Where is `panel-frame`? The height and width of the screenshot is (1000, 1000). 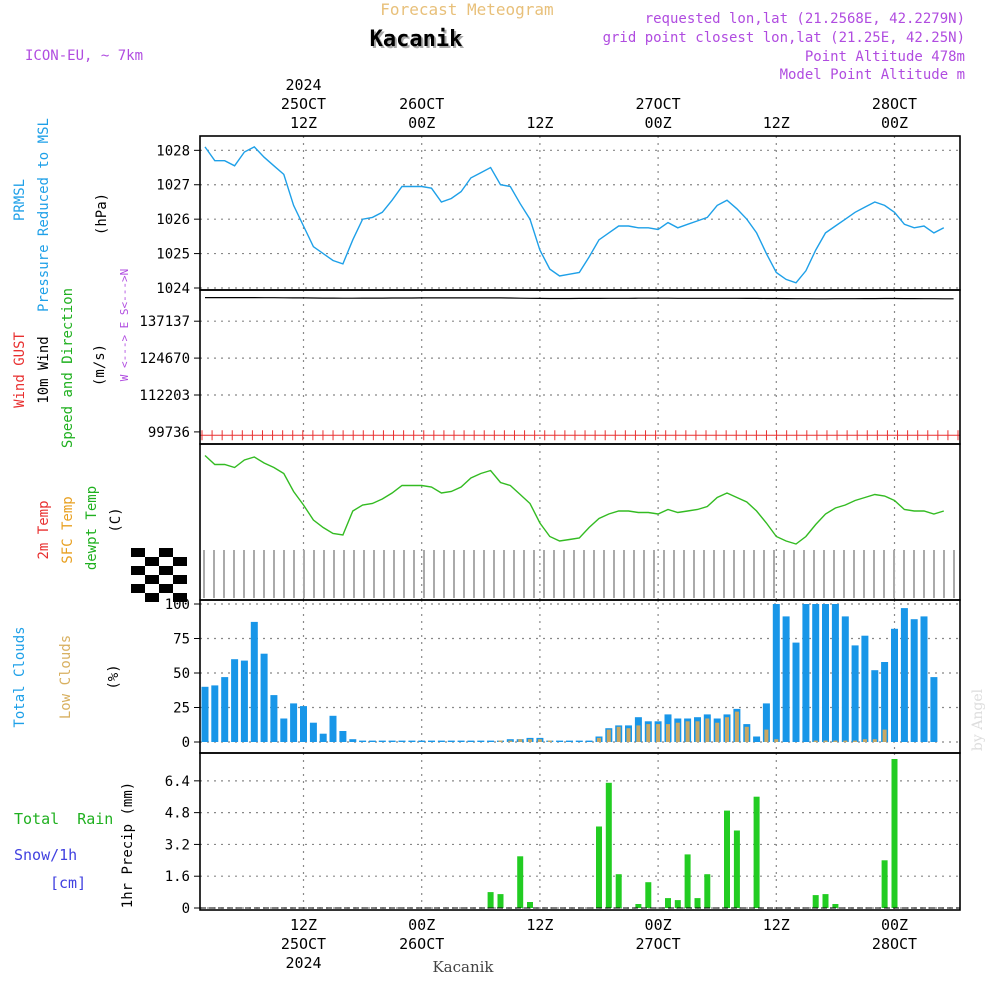 panel-frame is located at coordinates (580, 831).